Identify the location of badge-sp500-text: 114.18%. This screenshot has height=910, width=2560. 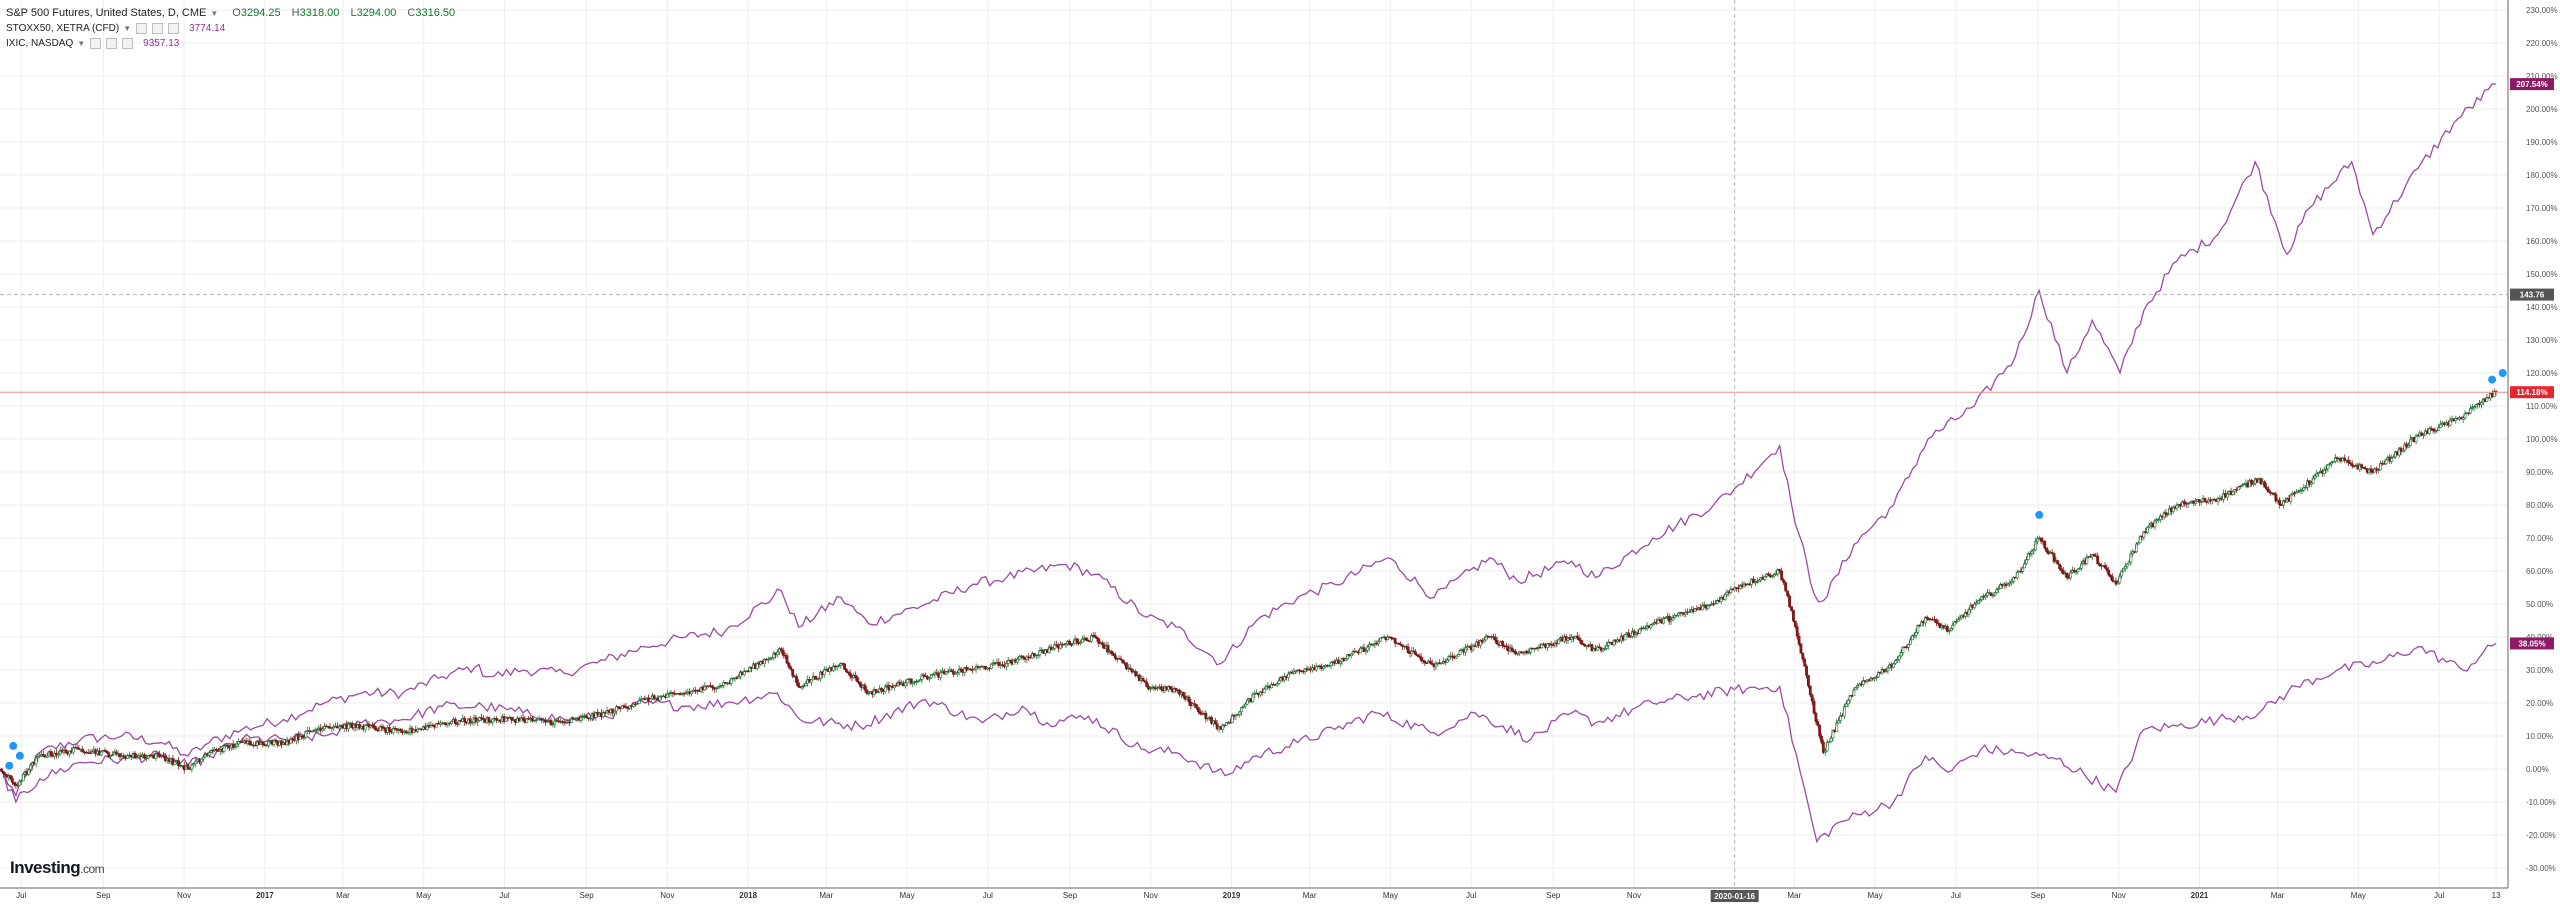
(2531, 392).